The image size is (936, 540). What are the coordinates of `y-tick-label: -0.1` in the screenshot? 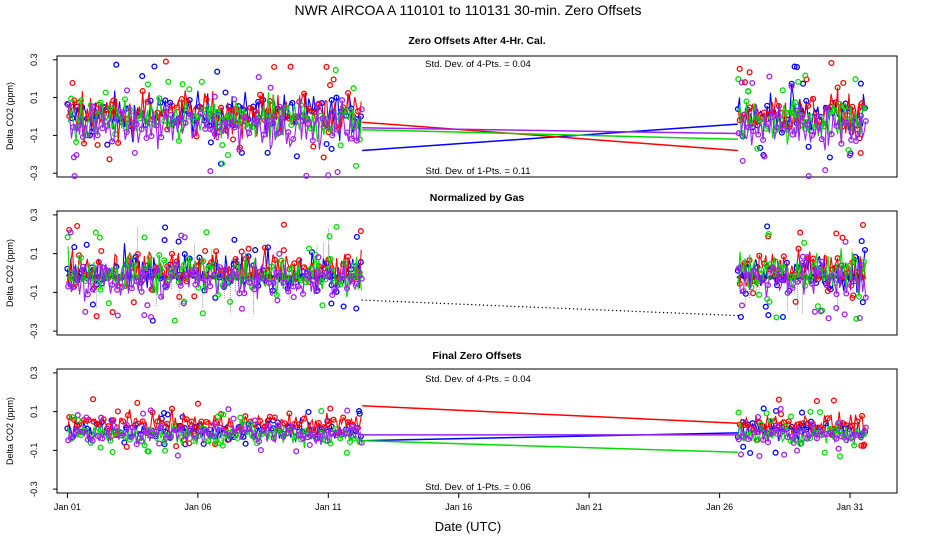 It's located at (34, 451).